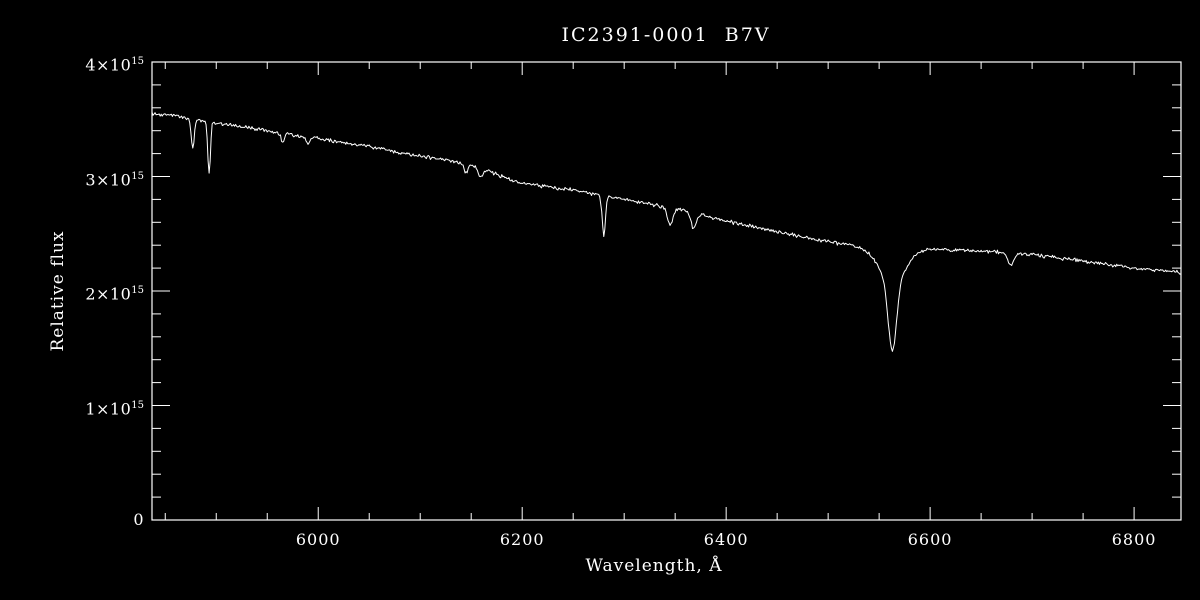 This screenshot has width=1200, height=600. I want to click on x-tick-label-6400: 6400, so click(726, 539).